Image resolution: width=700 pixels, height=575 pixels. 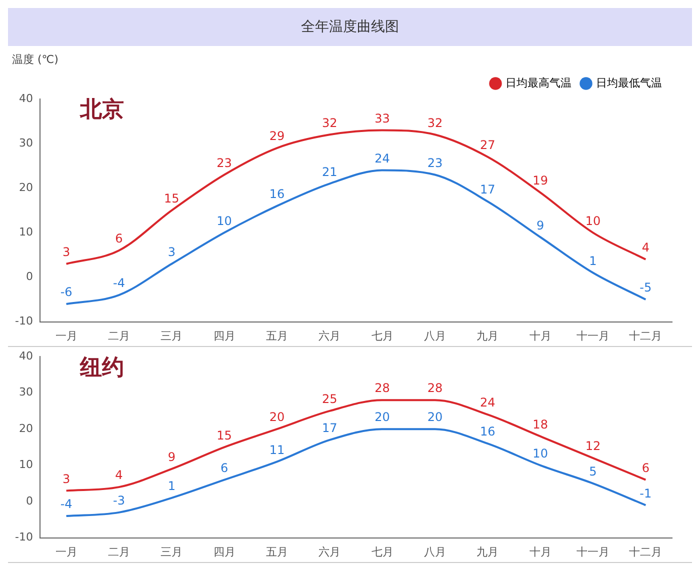 What do you see at coordinates (277, 449) in the screenshot?
I see `data-label: 11` at bounding box center [277, 449].